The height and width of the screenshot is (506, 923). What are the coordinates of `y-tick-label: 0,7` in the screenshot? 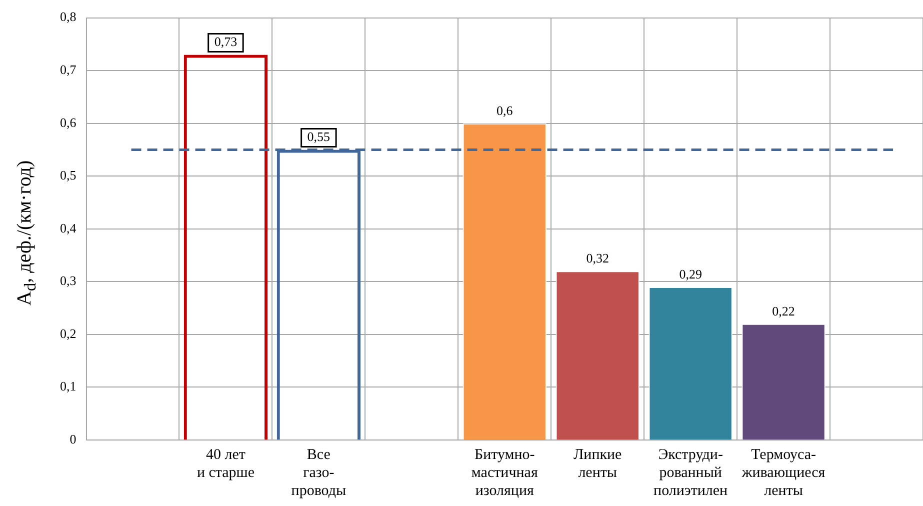 It's located at (68, 69).